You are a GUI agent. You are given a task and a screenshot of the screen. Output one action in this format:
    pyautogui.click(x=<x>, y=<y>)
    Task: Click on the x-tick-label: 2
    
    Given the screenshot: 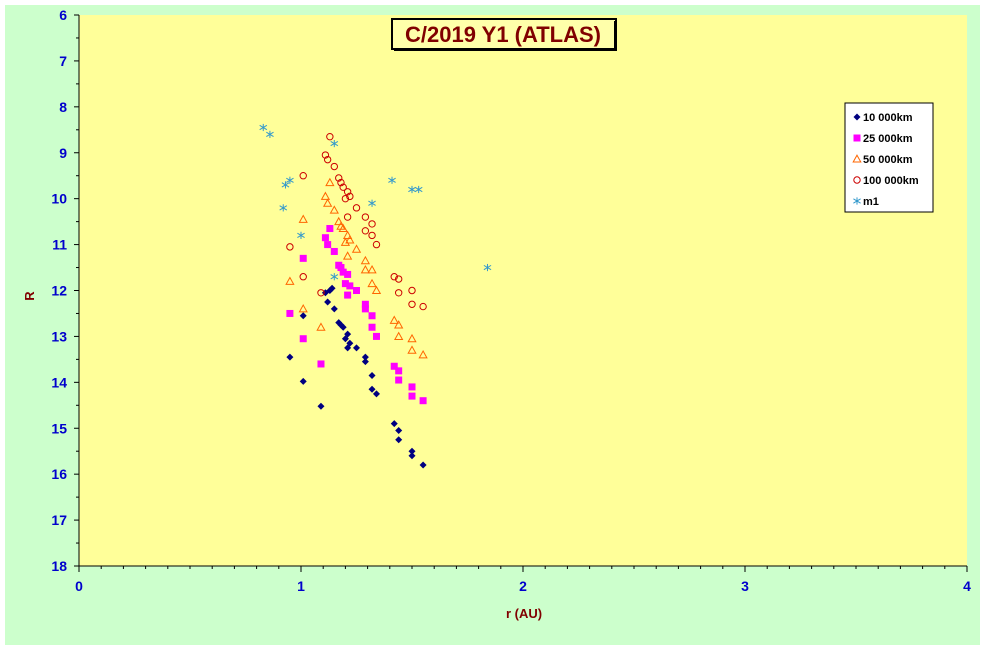 What is the action you would take?
    pyautogui.click(x=523, y=586)
    